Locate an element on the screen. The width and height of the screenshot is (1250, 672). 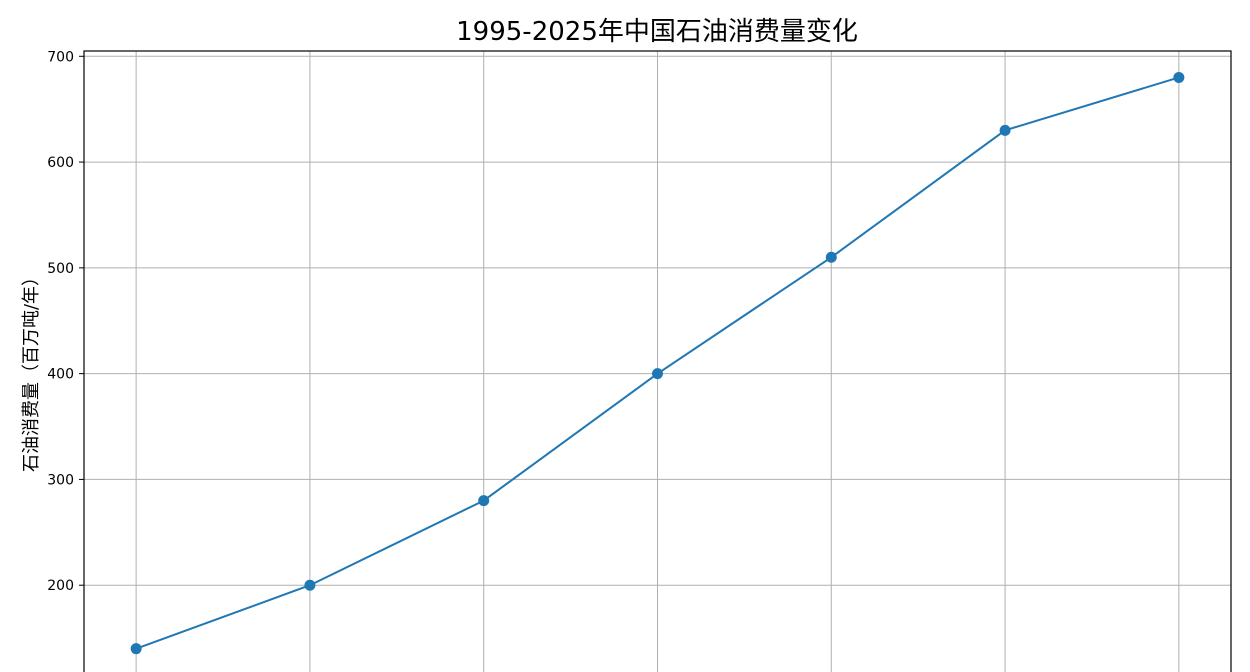
y-tick-label: 700 is located at coordinates (60, 57).